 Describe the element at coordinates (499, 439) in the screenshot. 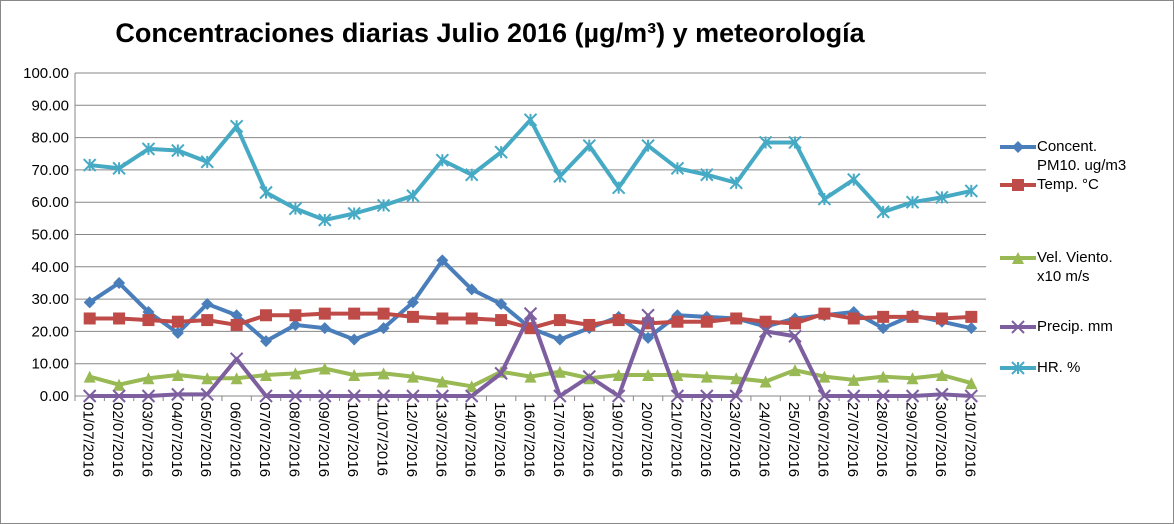

I see `x-tick-label: 15/07/2016` at that location.